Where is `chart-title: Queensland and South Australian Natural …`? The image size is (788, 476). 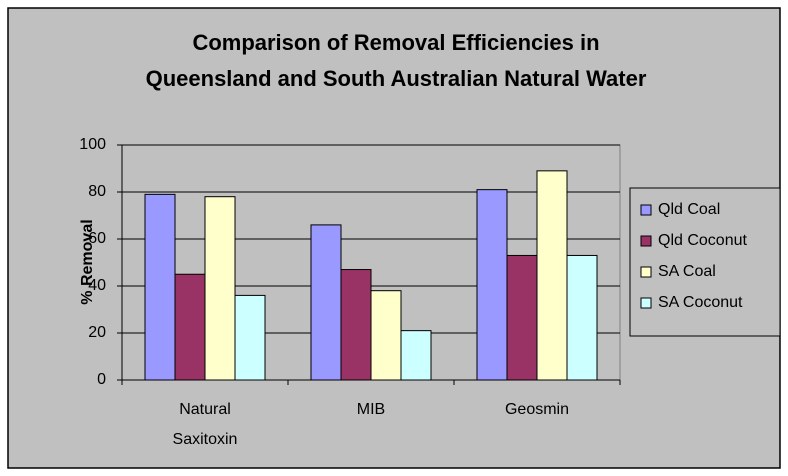 chart-title: Queensland and South Australian Natural … is located at coordinates (396, 78).